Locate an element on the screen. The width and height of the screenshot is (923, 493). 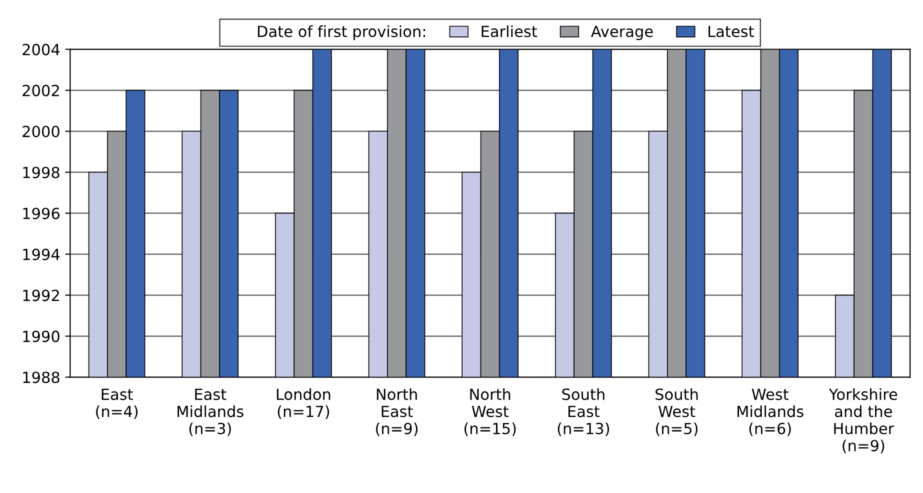
x-tick-label: West Midlands (n=6) is located at coordinates (771, 412).